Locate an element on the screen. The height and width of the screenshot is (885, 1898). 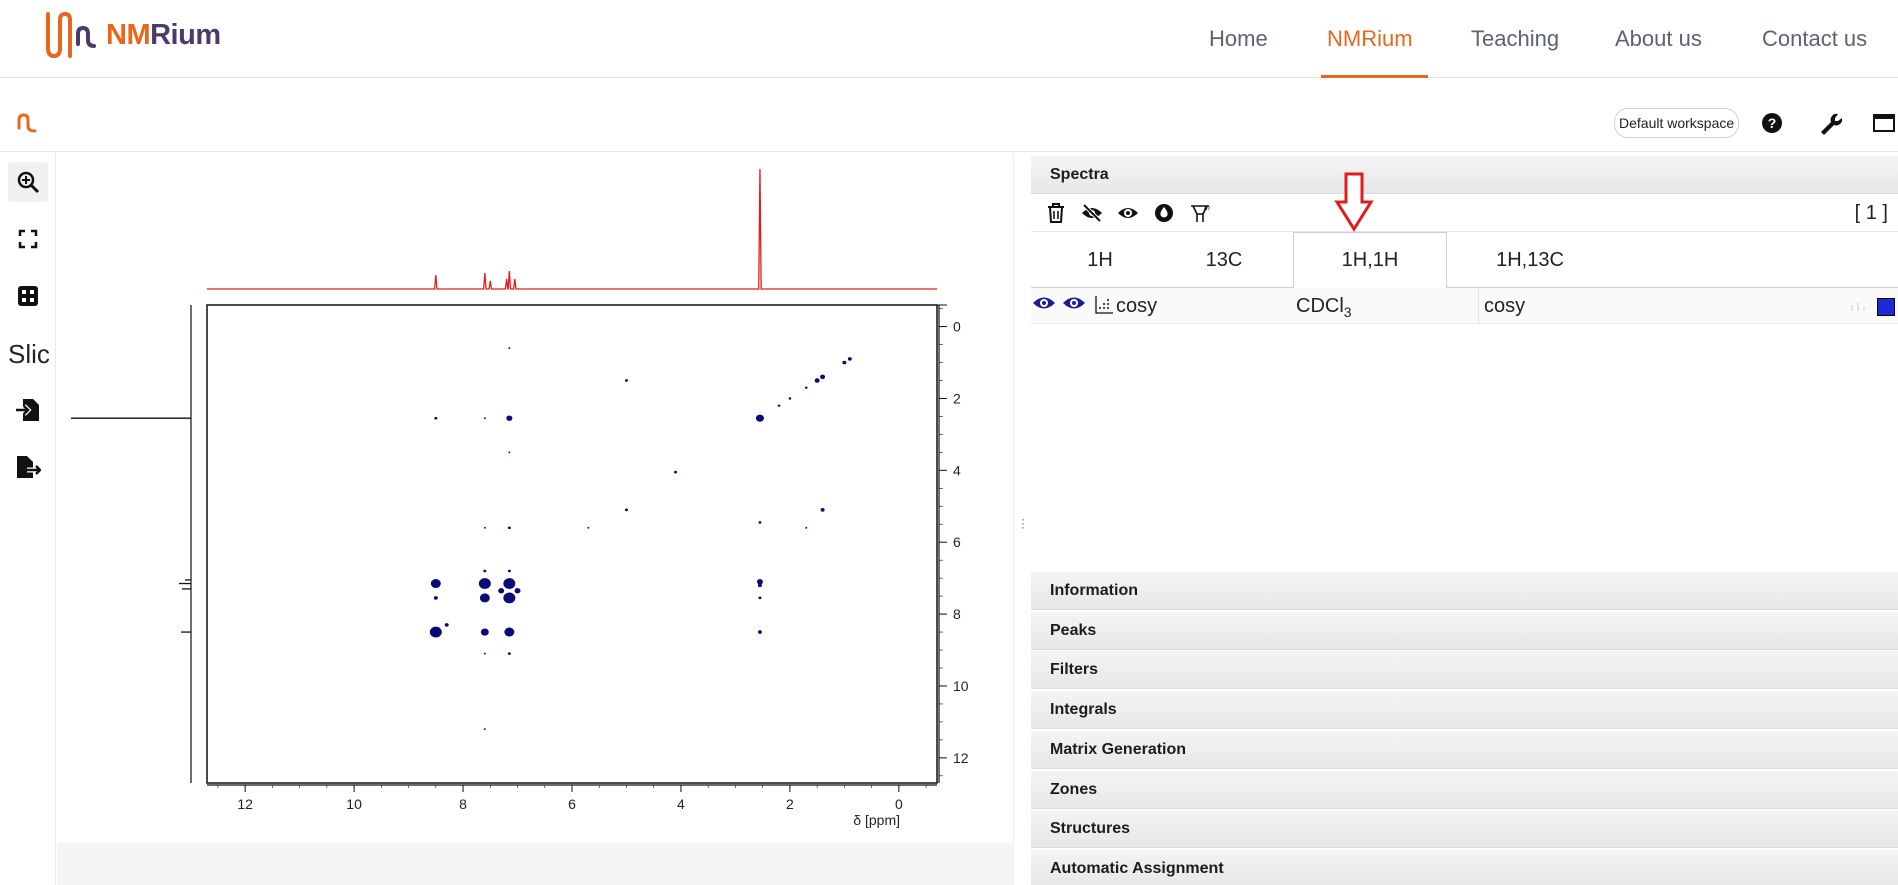
nav-about-us: About us is located at coordinates (1658, 38).